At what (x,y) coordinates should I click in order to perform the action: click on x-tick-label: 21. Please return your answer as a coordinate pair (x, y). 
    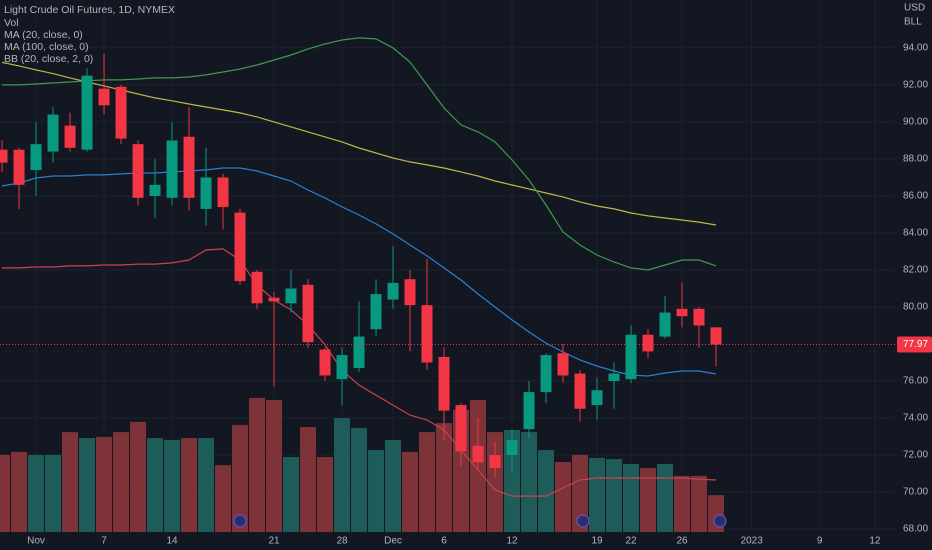
    Looking at the image, I should click on (274, 541).